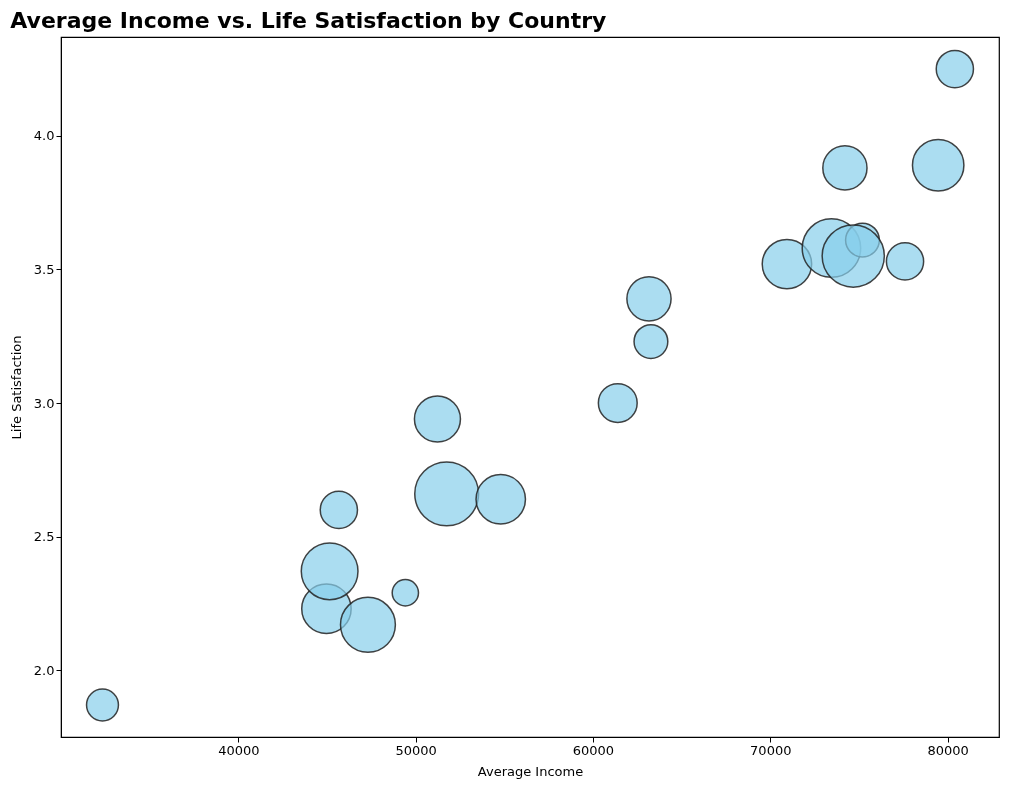 This screenshot has width=1024, height=788. What do you see at coordinates (44, 537) in the screenshot?
I see `y-tick-label: 2.5` at bounding box center [44, 537].